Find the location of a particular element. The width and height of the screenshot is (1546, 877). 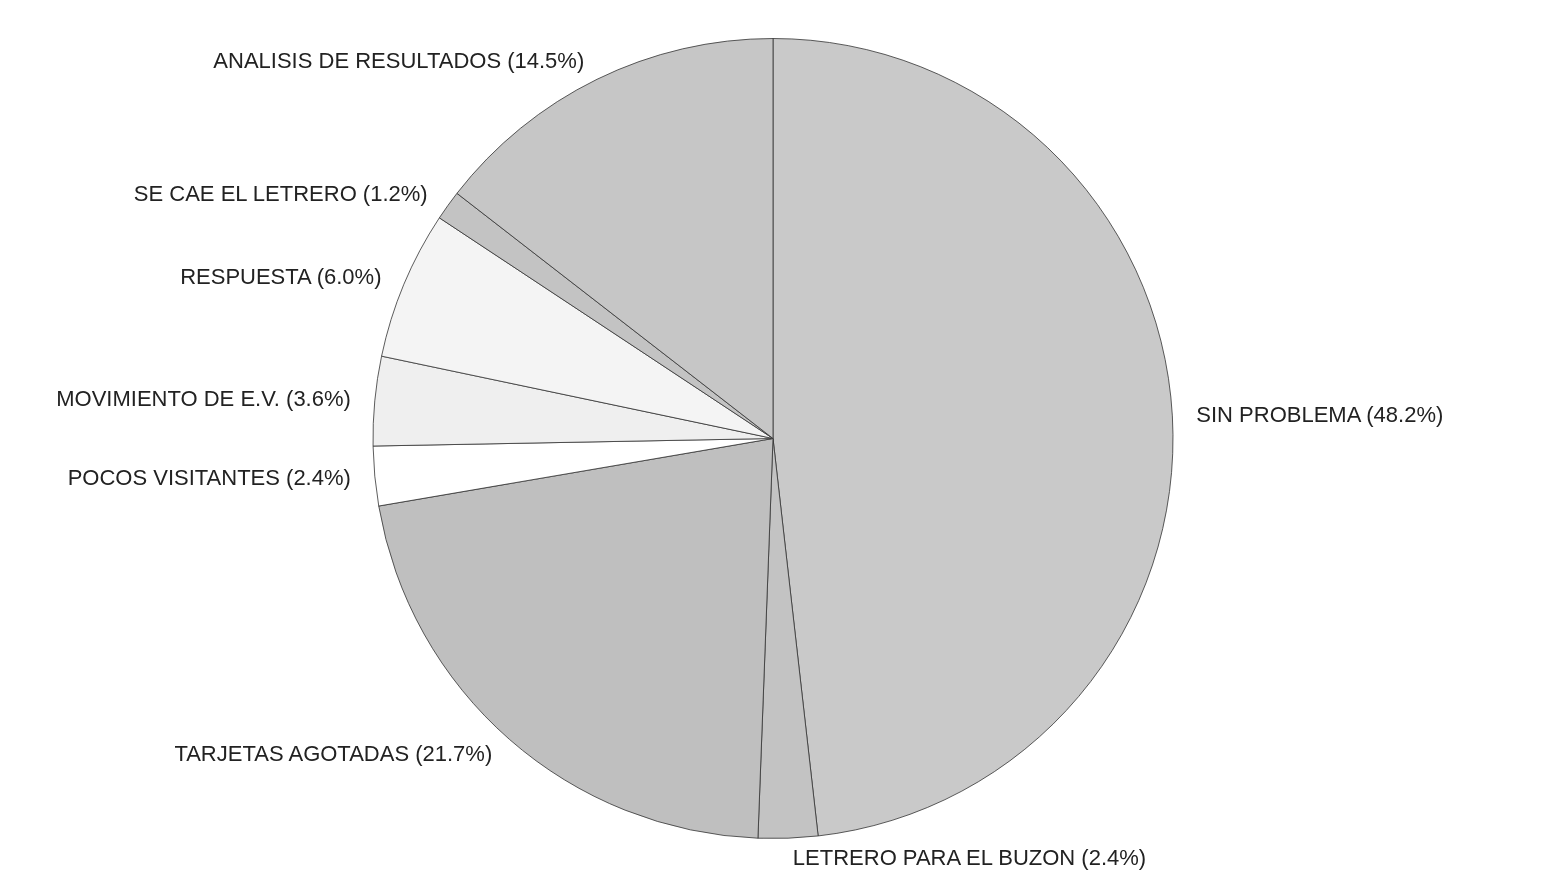

slice-label: LETRERO PARA EL BUZON (2.4%) is located at coordinates (969, 858).